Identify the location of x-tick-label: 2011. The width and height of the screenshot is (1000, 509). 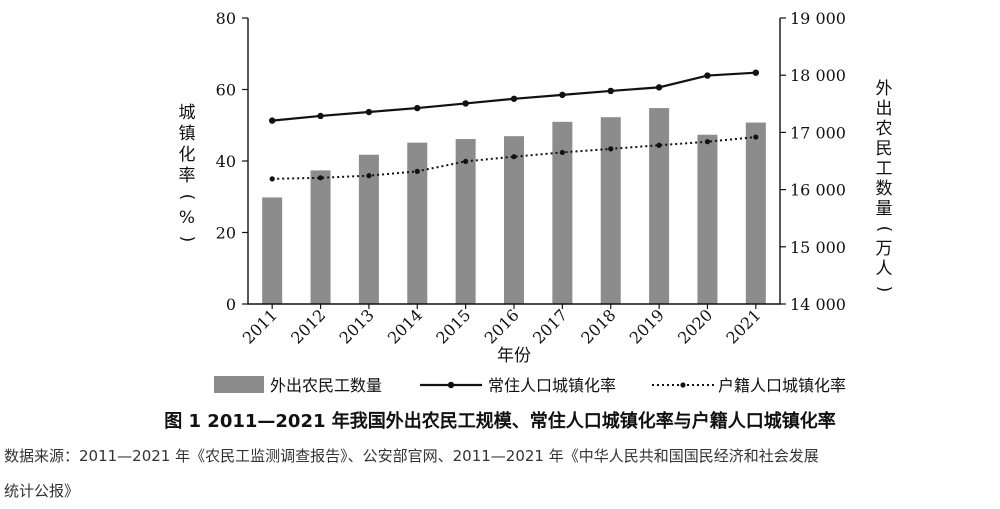
(260, 326).